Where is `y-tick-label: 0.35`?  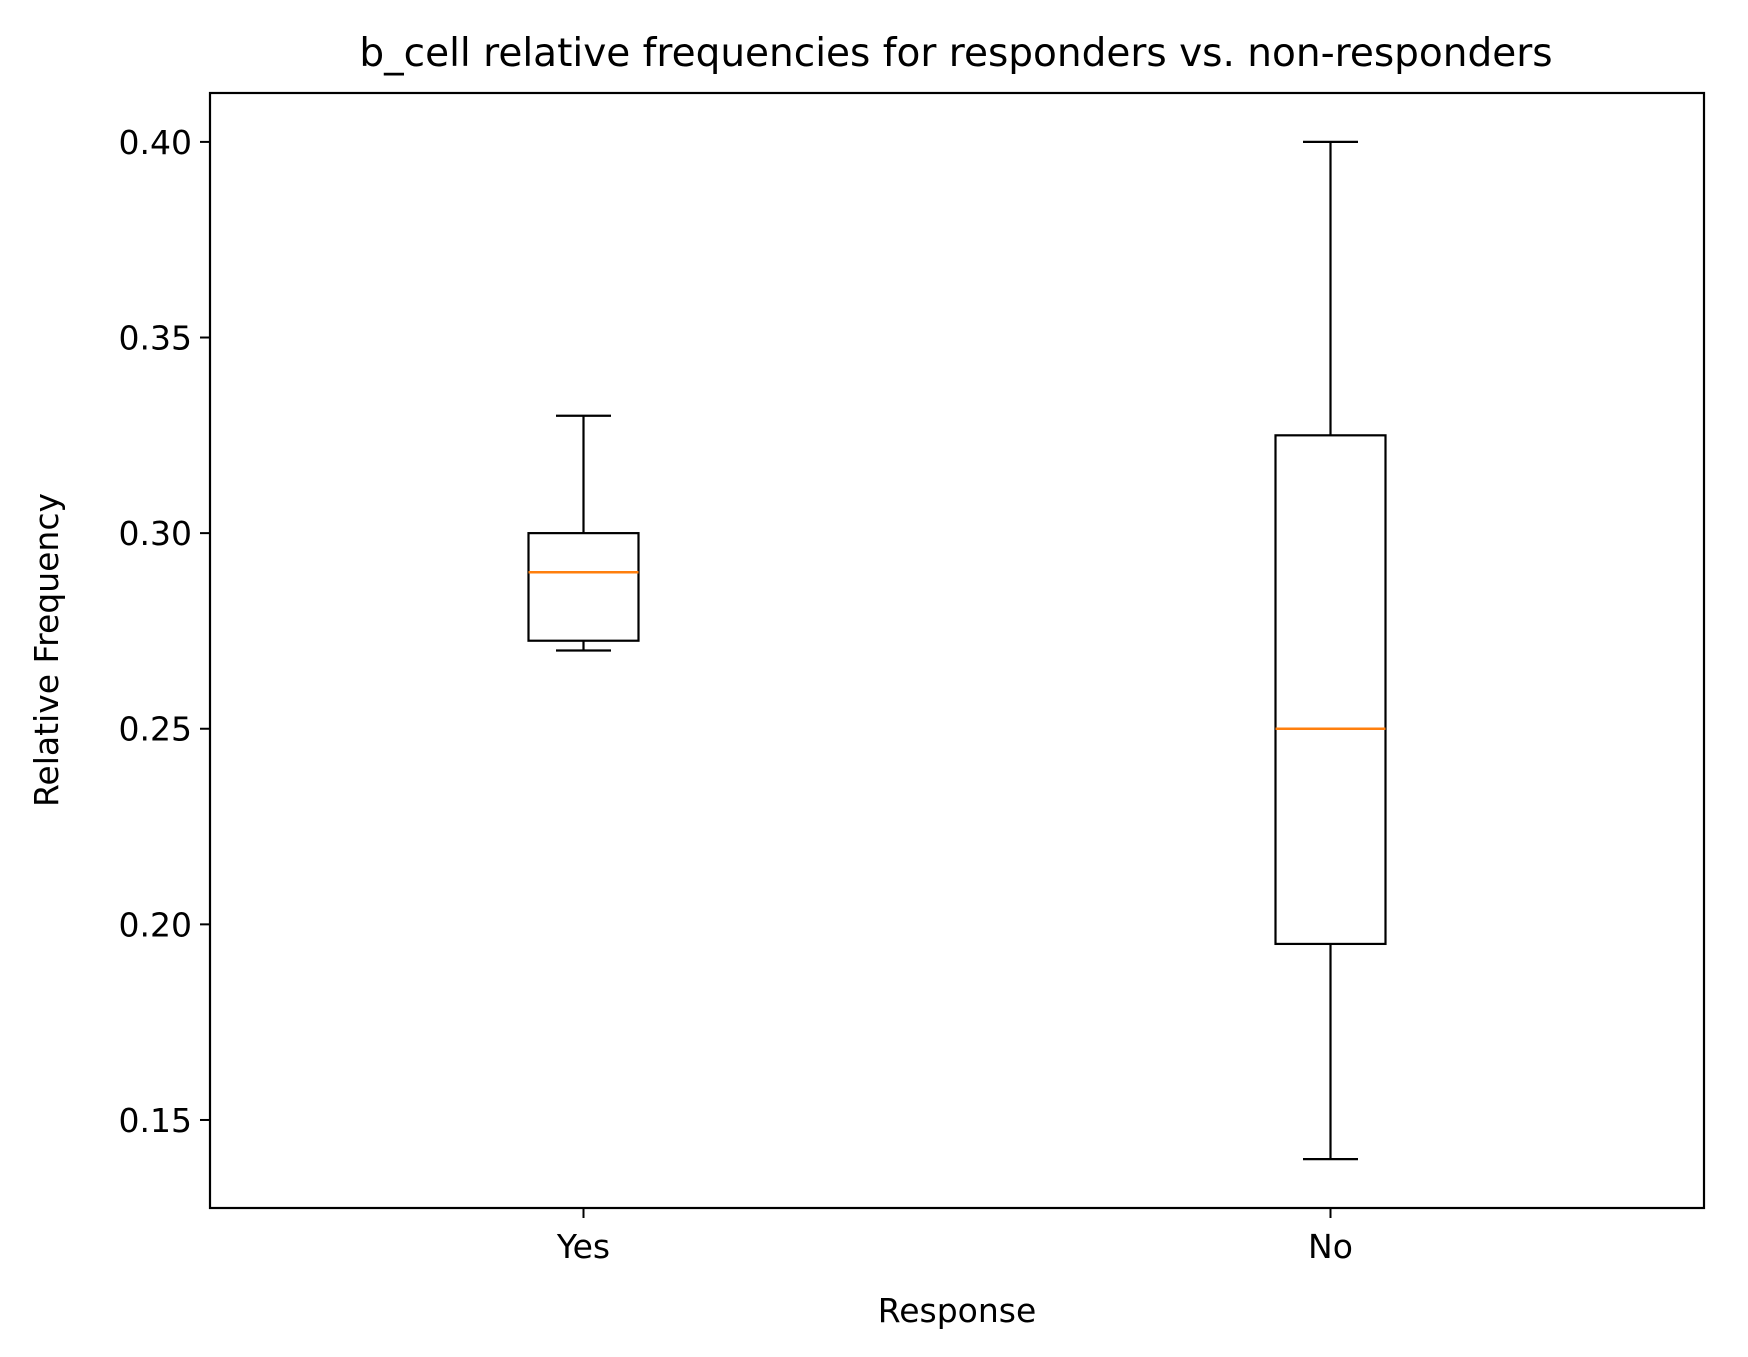
y-tick-label: 0.35 is located at coordinates (155, 338).